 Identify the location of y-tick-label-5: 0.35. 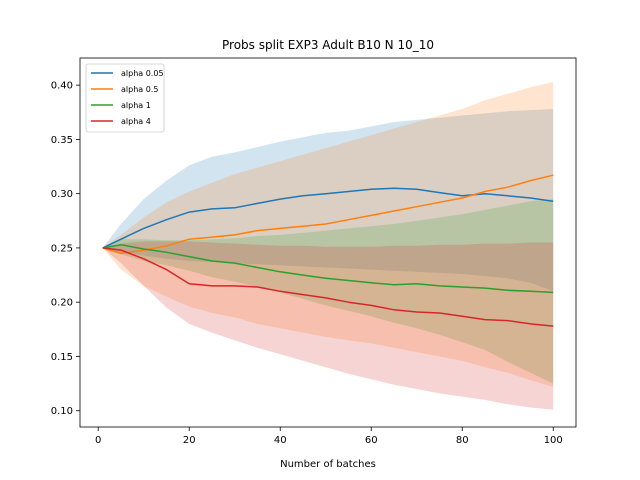
(62, 140).